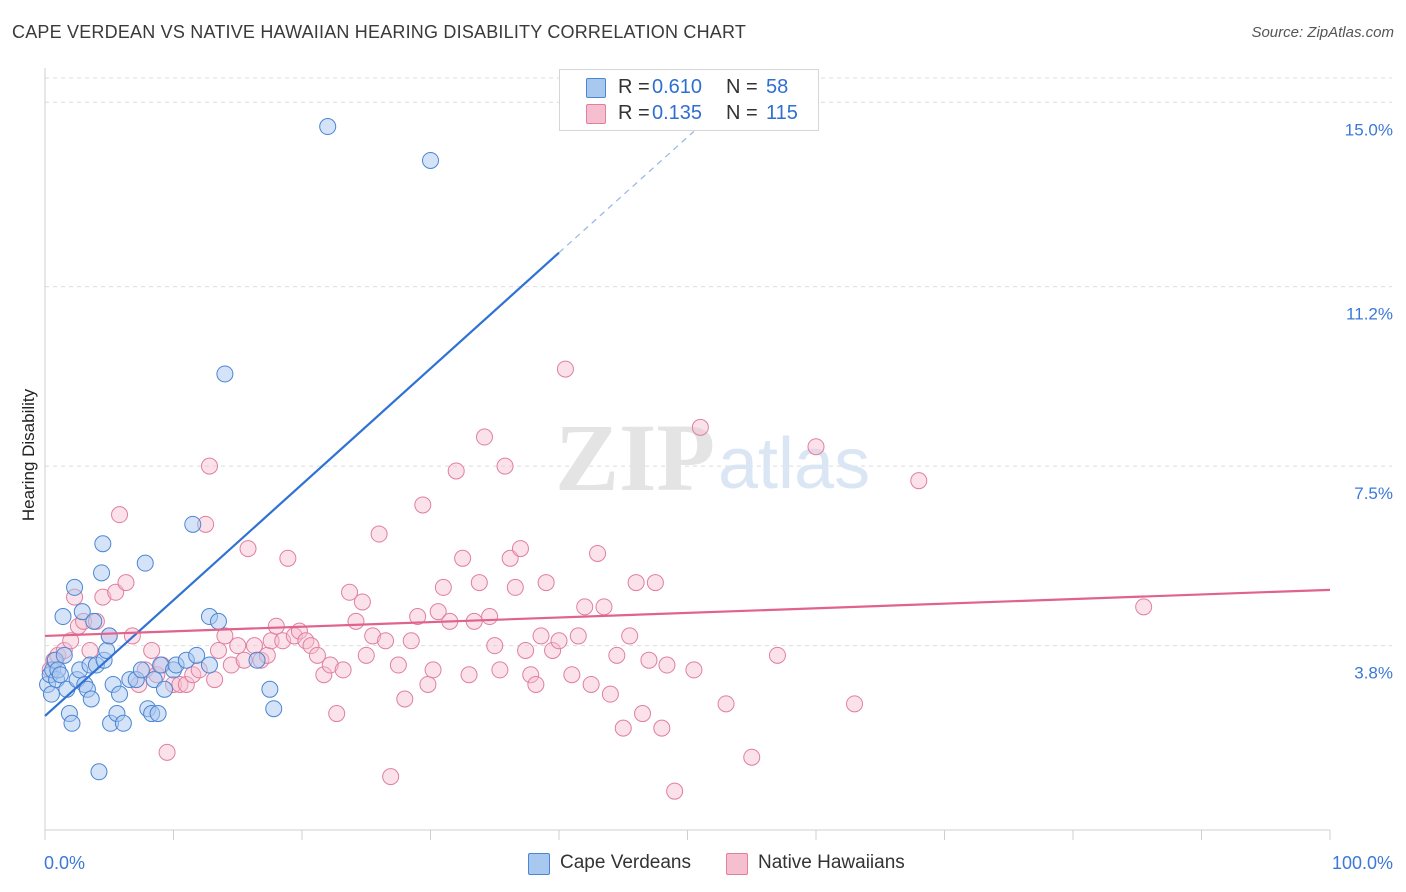  I want to click on y-tick-label: 7.5%, so click(1373, 493).